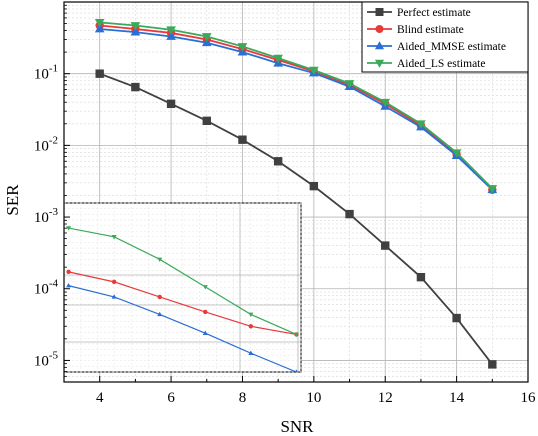 This screenshot has width=538, height=436. I want to click on x-tick-label: 12, so click(385, 398).